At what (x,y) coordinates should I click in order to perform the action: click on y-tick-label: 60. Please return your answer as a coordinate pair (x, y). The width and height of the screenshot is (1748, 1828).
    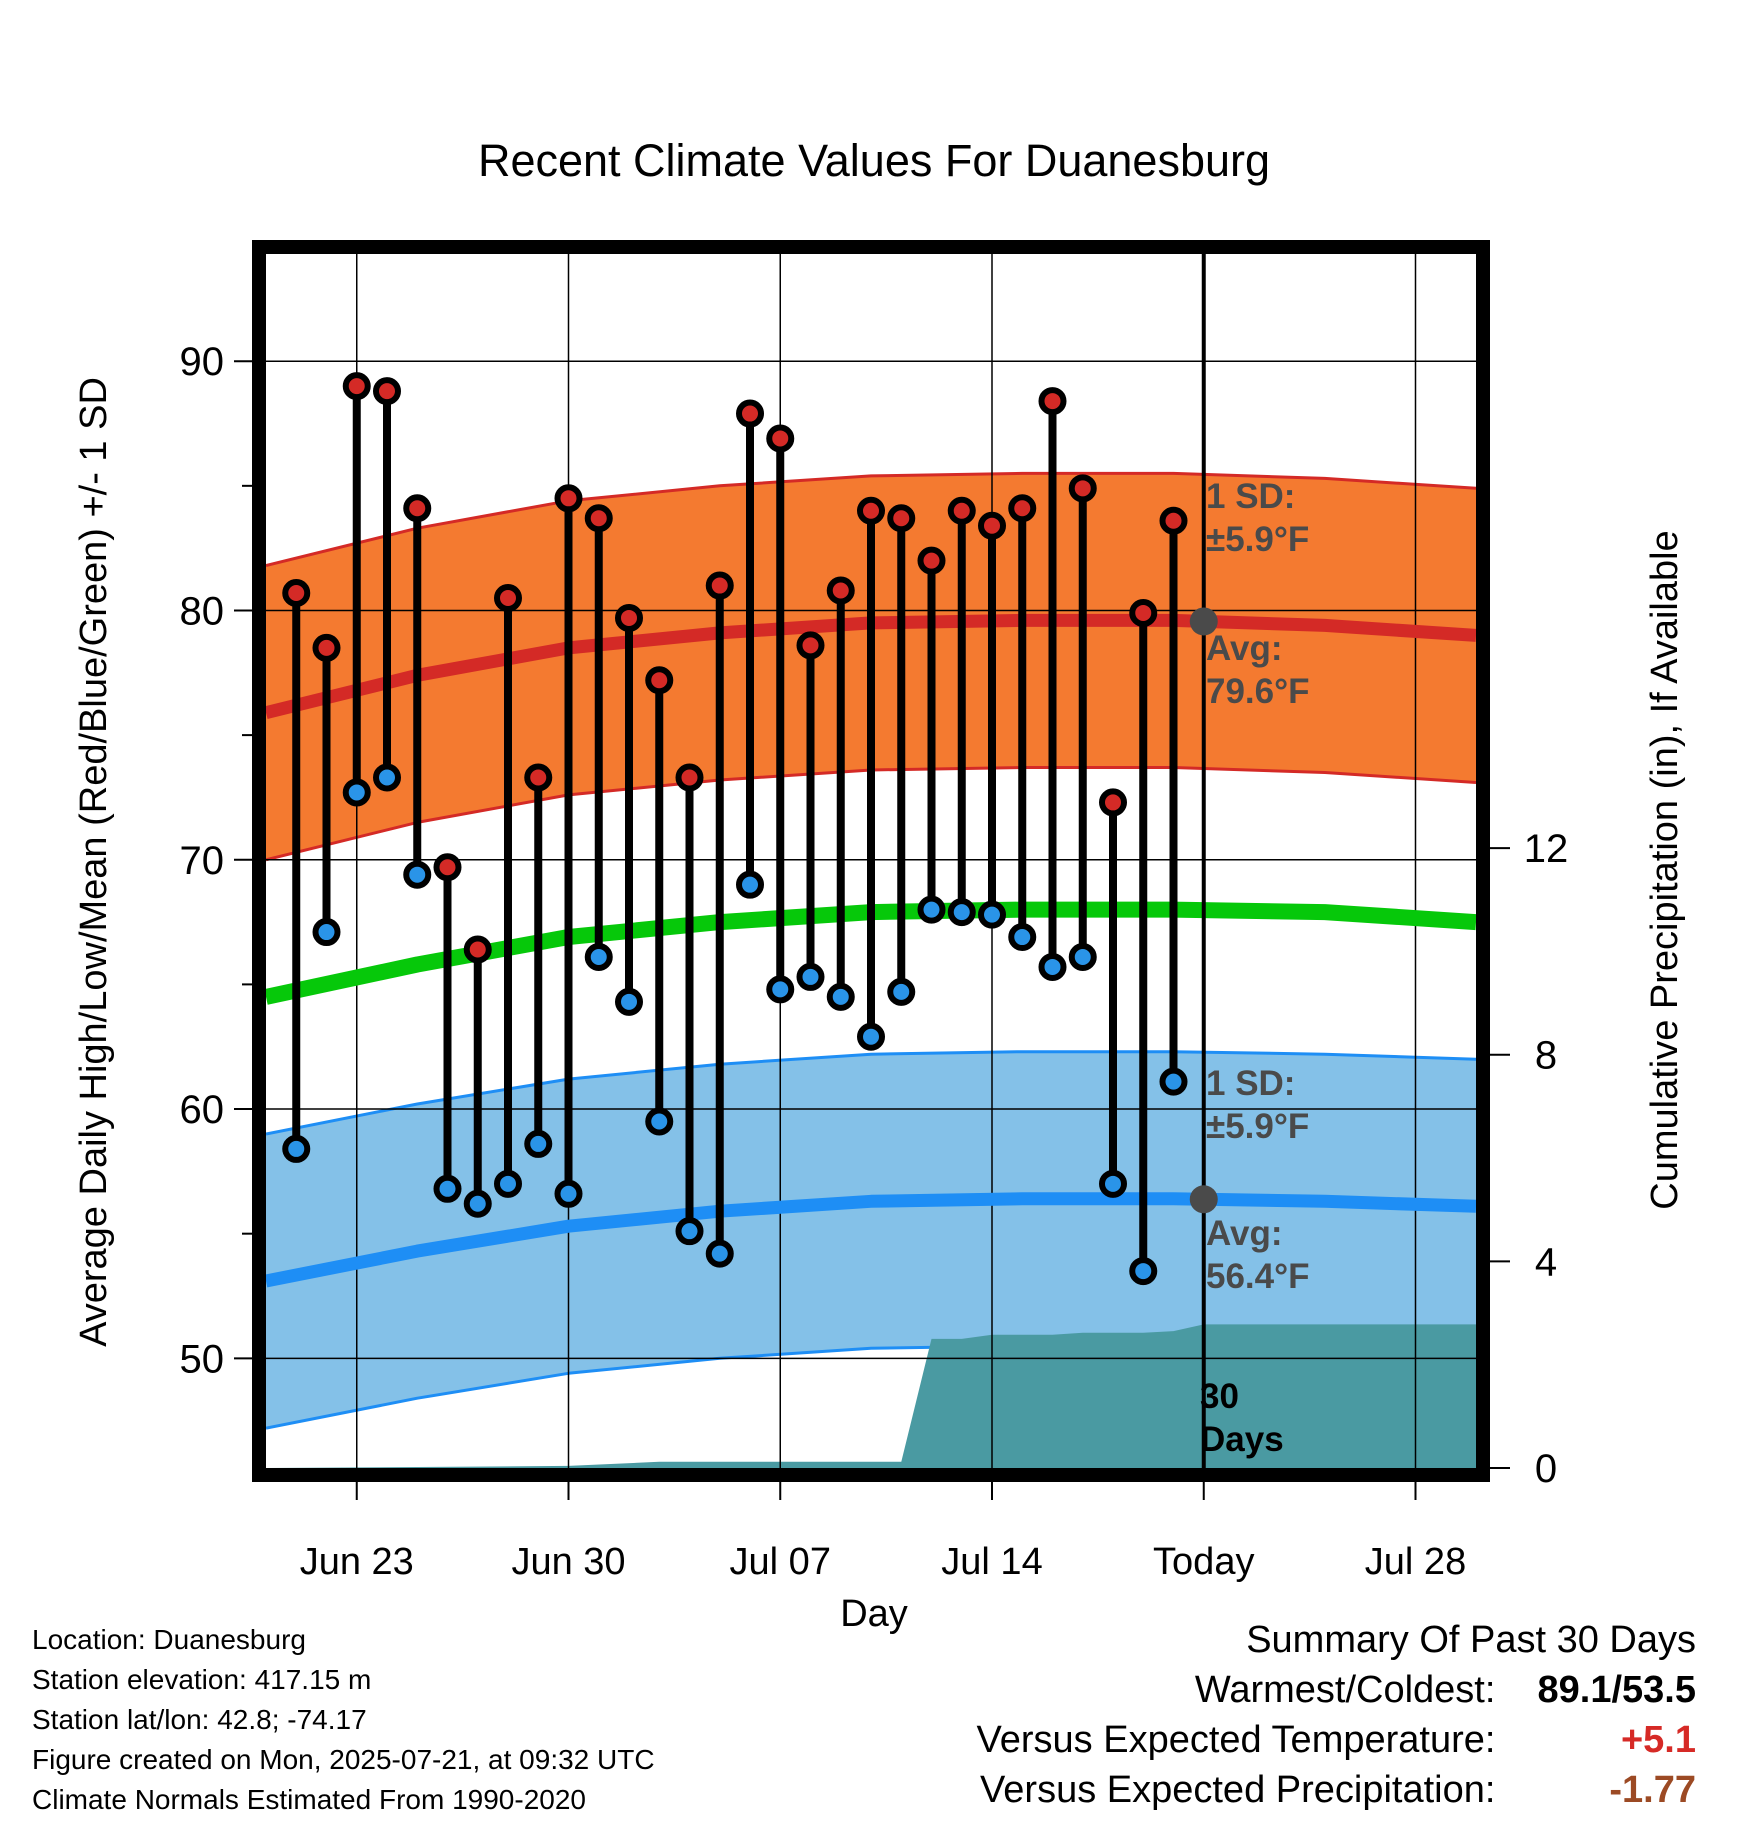
    Looking at the image, I should click on (202, 1110).